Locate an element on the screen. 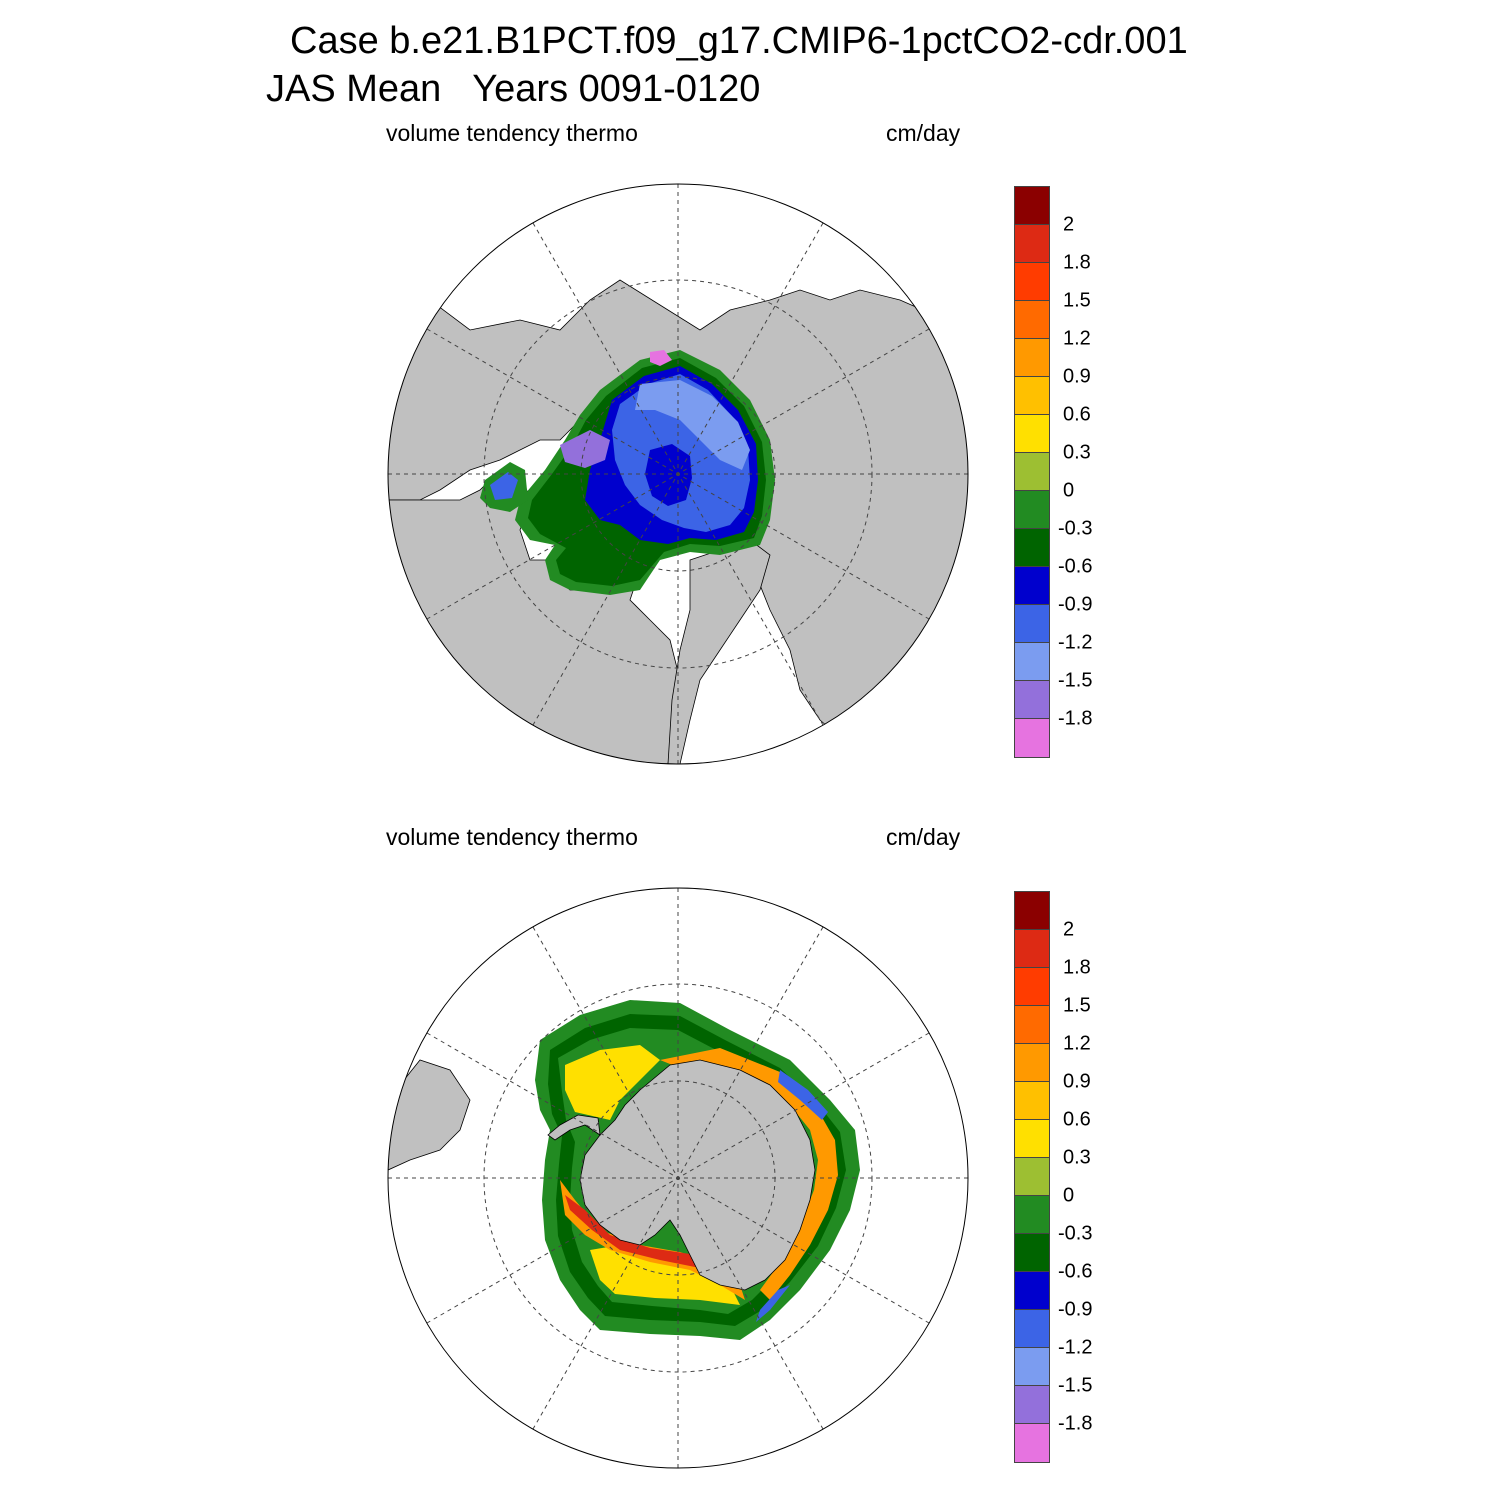 This screenshot has height=1500, width=1500. bottom-colorbar-tick-label: 0.3 is located at coordinates (1077, 1157).